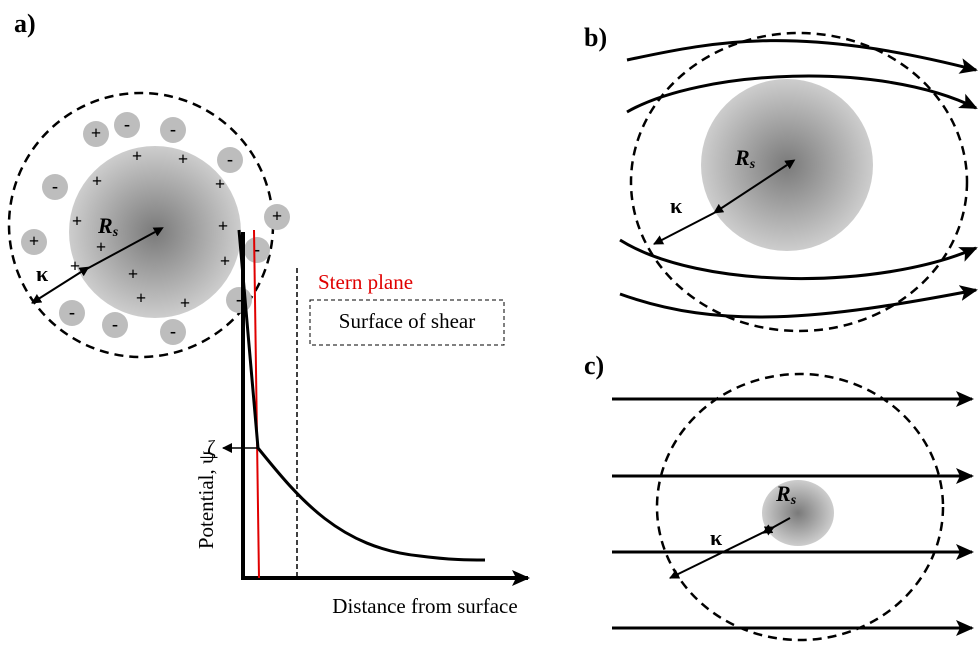 This screenshot has height=645, width=979. I want to click on potential-curve, so click(361, 395).